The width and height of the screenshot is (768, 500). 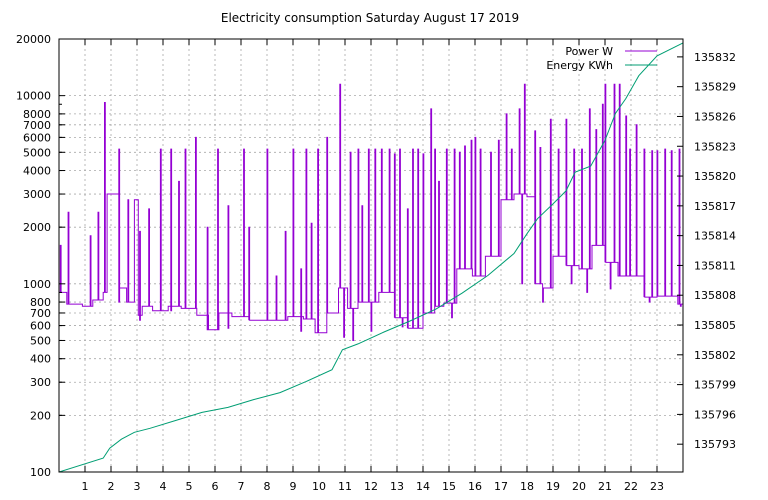 What do you see at coordinates (715, 57) in the screenshot?
I see `y-right-tick-label: 135832` at bounding box center [715, 57].